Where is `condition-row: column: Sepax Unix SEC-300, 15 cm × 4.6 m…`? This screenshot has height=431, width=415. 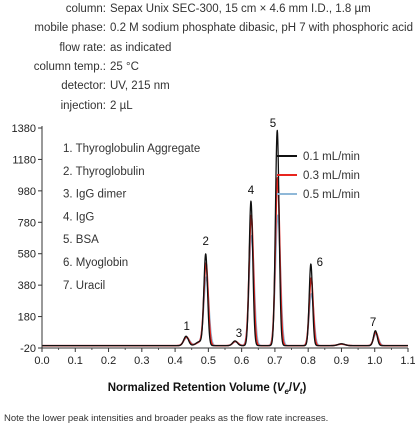 condition-row: column: Sepax Unix SEC-300, 15 cm × 4.6 m… is located at coordinates (207, 9).